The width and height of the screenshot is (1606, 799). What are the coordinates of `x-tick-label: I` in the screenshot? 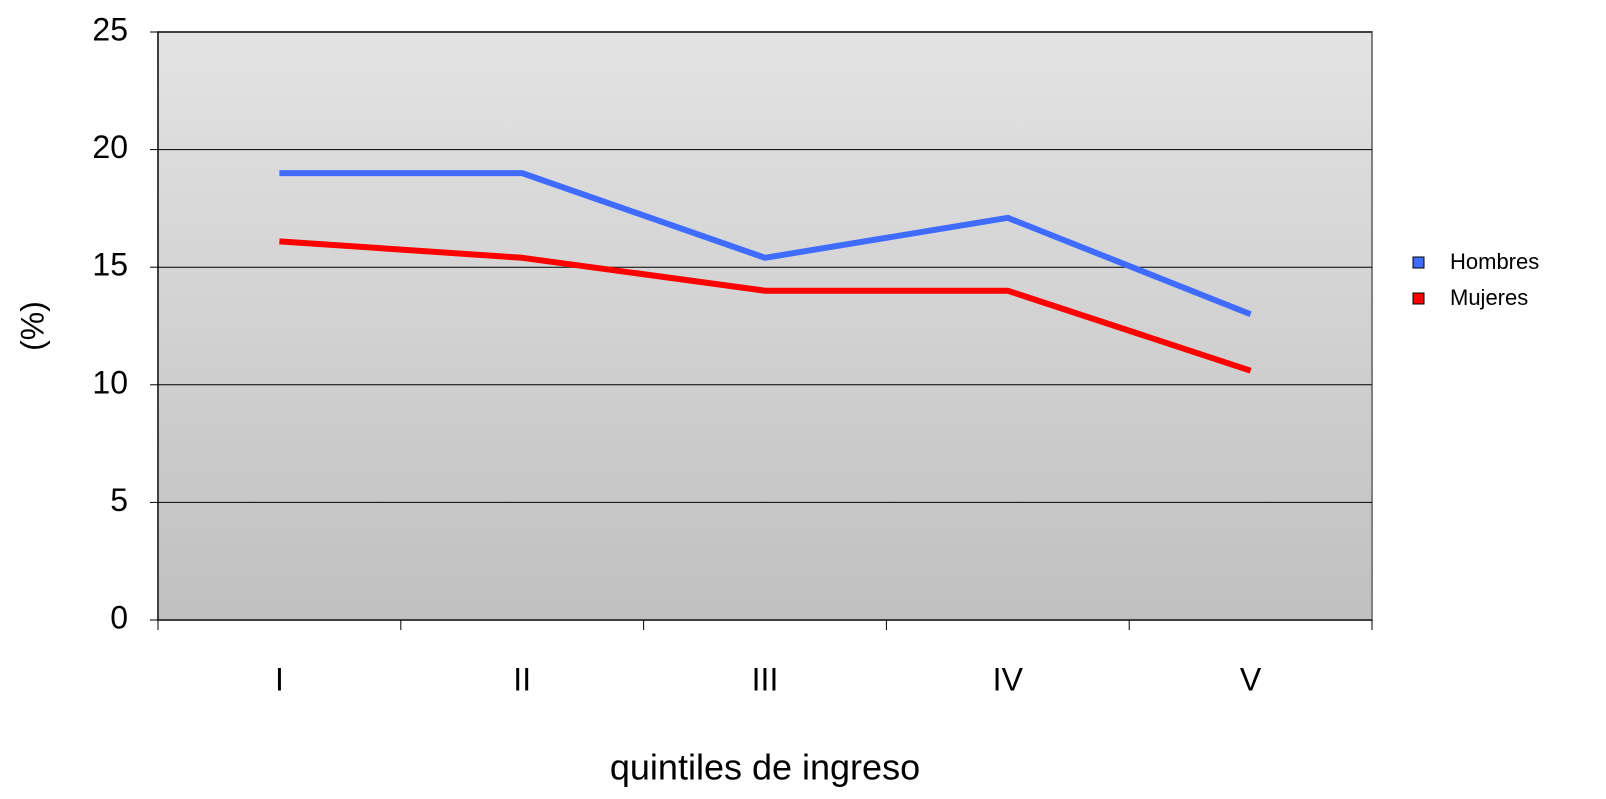 It's located at (279, 679).